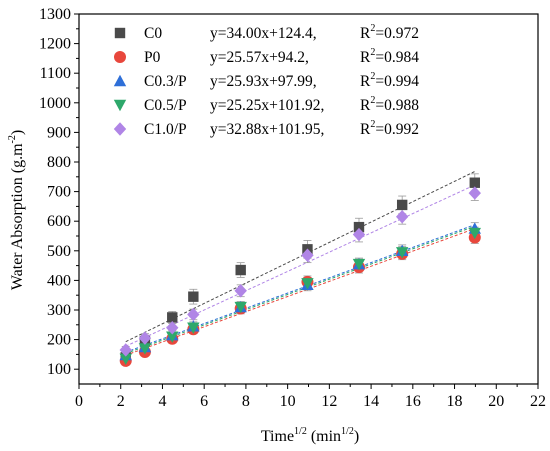 The width and height of the screenshot is (550, 451). I want to click on y-tick-label: 400, so click(59, 280).